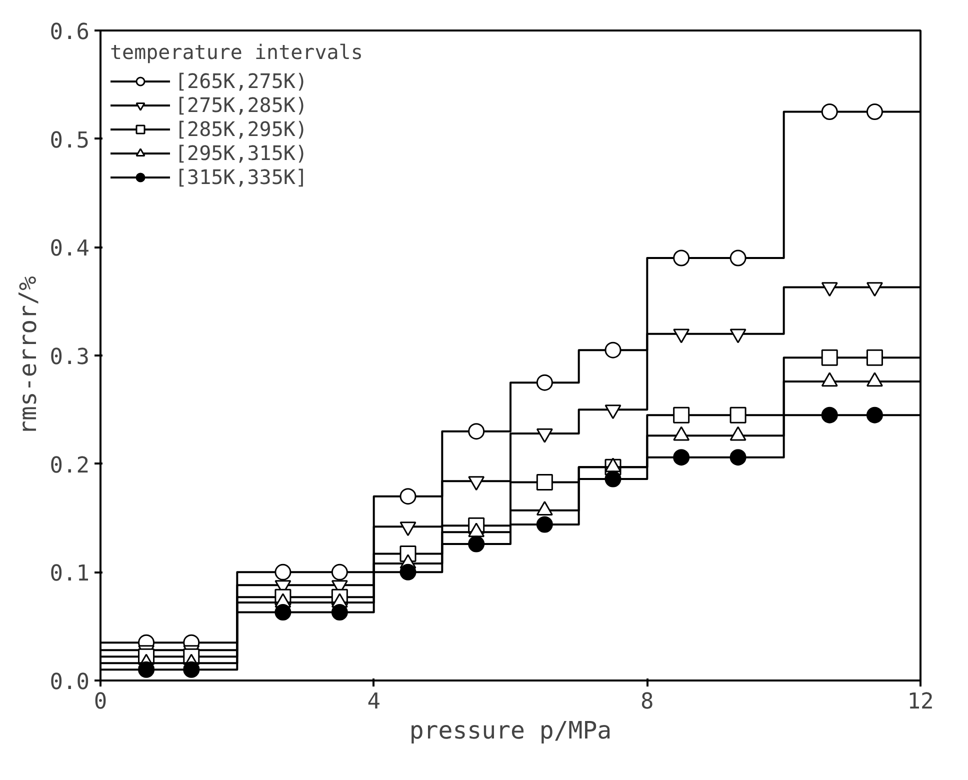  Describe the element at coordinates (70, 141) in the screenshot. I see `y-tick-label: 0.5` at that location.